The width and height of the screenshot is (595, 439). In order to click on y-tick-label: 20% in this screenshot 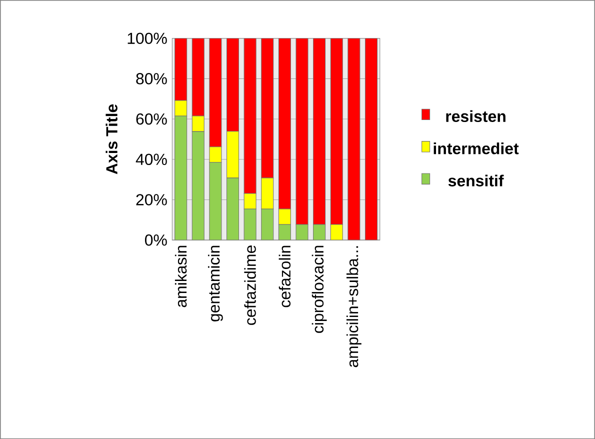, I will do `click(151, 200)`.